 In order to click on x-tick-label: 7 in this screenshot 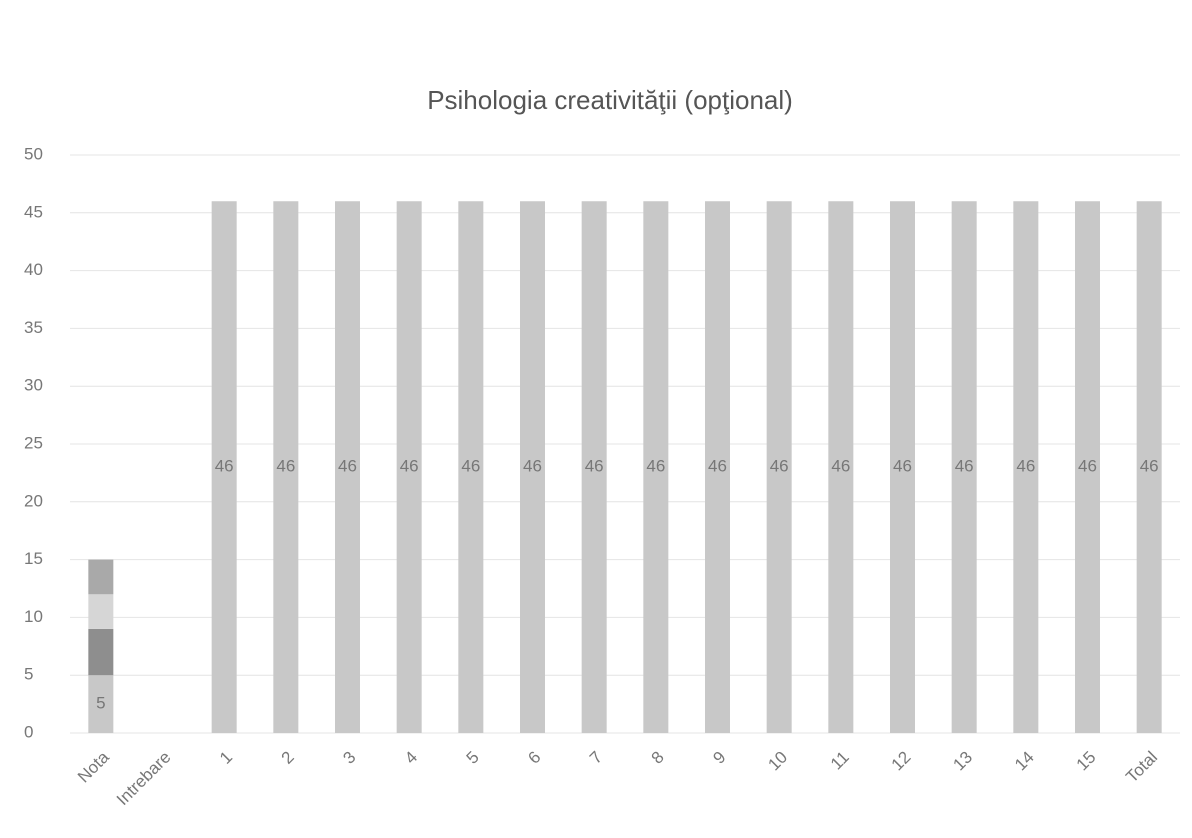, I will do `click(596, 758)`.